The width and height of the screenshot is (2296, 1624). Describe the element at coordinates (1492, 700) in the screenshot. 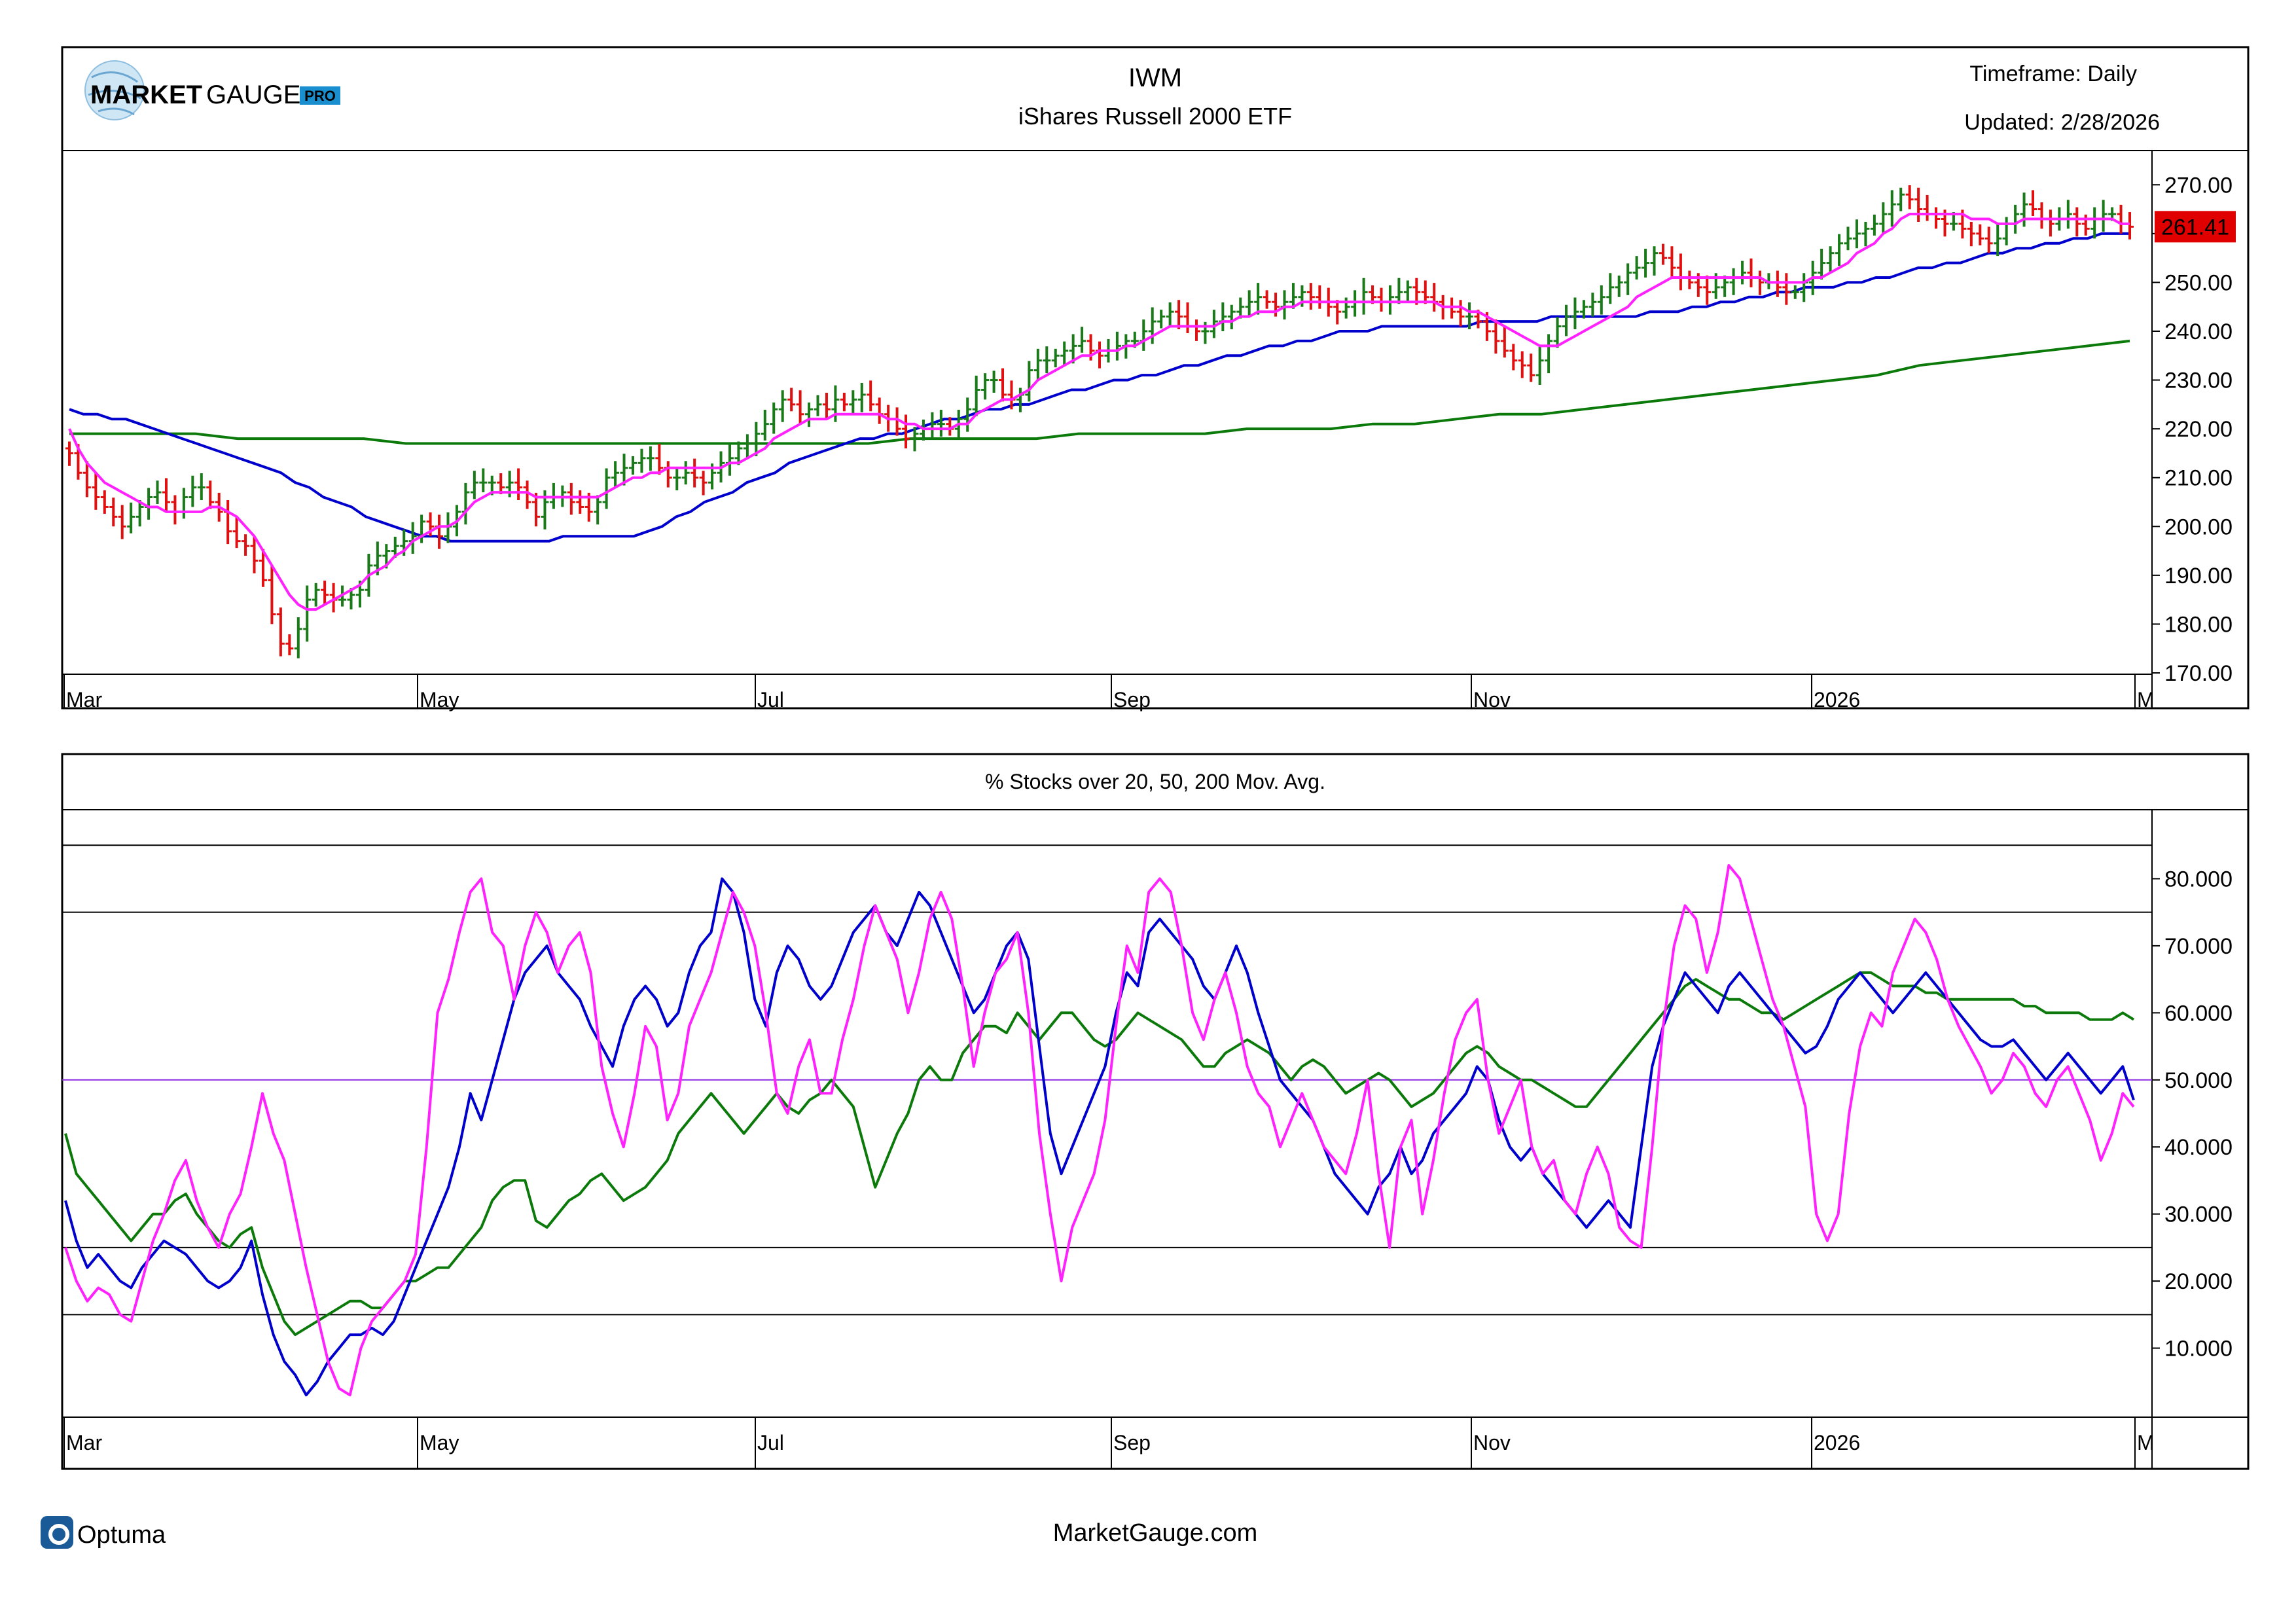

I see `price-x-tick-label: Nov` at that location.